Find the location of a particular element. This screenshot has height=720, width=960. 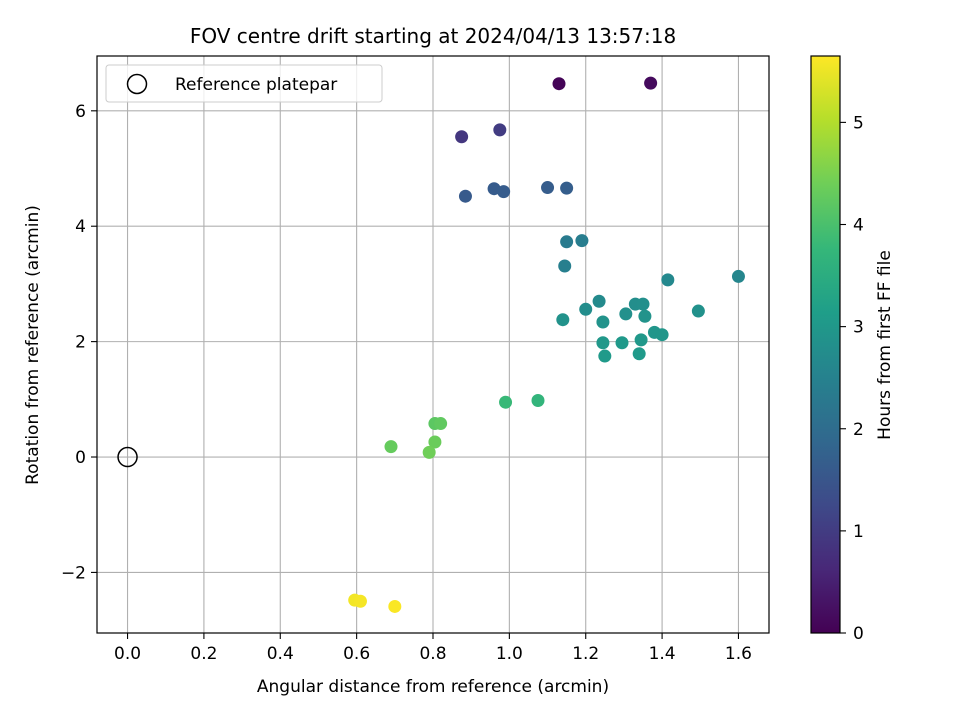

colorbar-tick-label: 2 is located at coordinates (858, 430).